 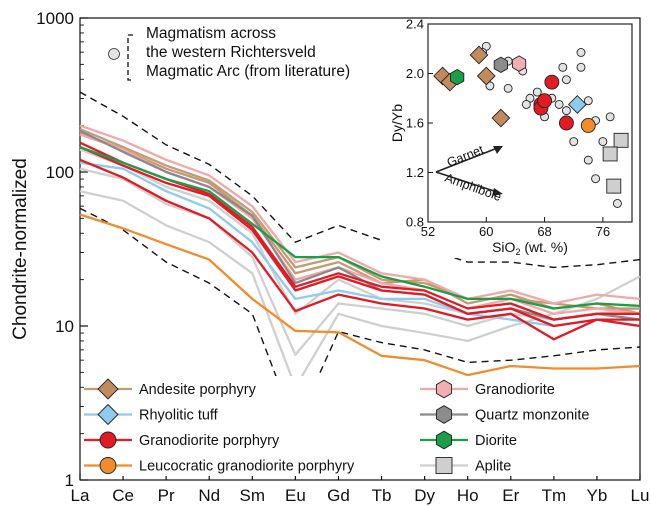 I want to click on legend-item-quartz-monzonite: Quartz monzonite, so click(x=504, y=414).